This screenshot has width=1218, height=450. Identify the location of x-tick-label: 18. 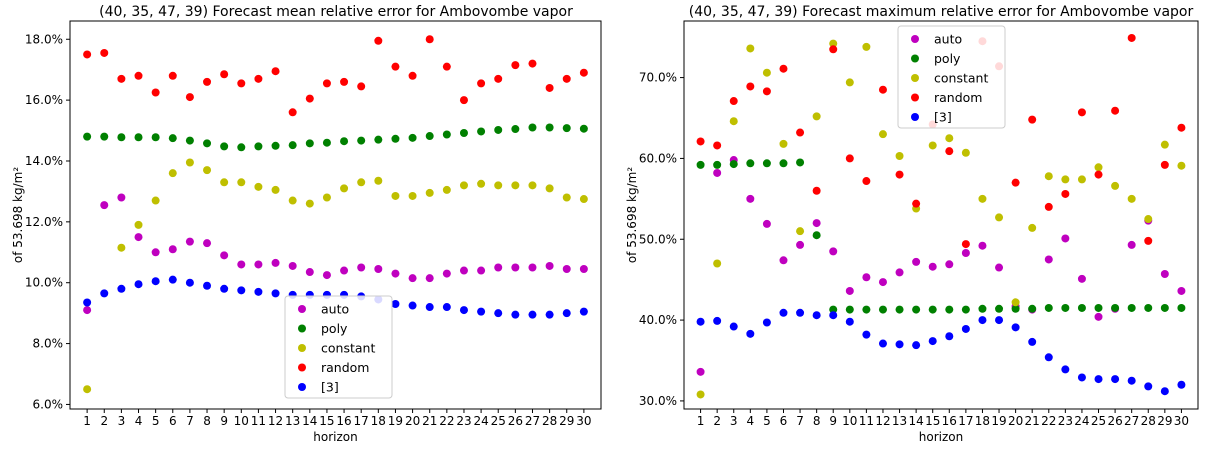
(378, 421).